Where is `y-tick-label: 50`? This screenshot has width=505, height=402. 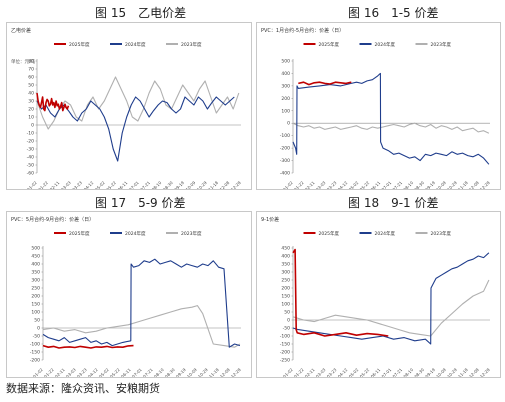
y-tick-label: 50 is located at coordinates (37, 321).